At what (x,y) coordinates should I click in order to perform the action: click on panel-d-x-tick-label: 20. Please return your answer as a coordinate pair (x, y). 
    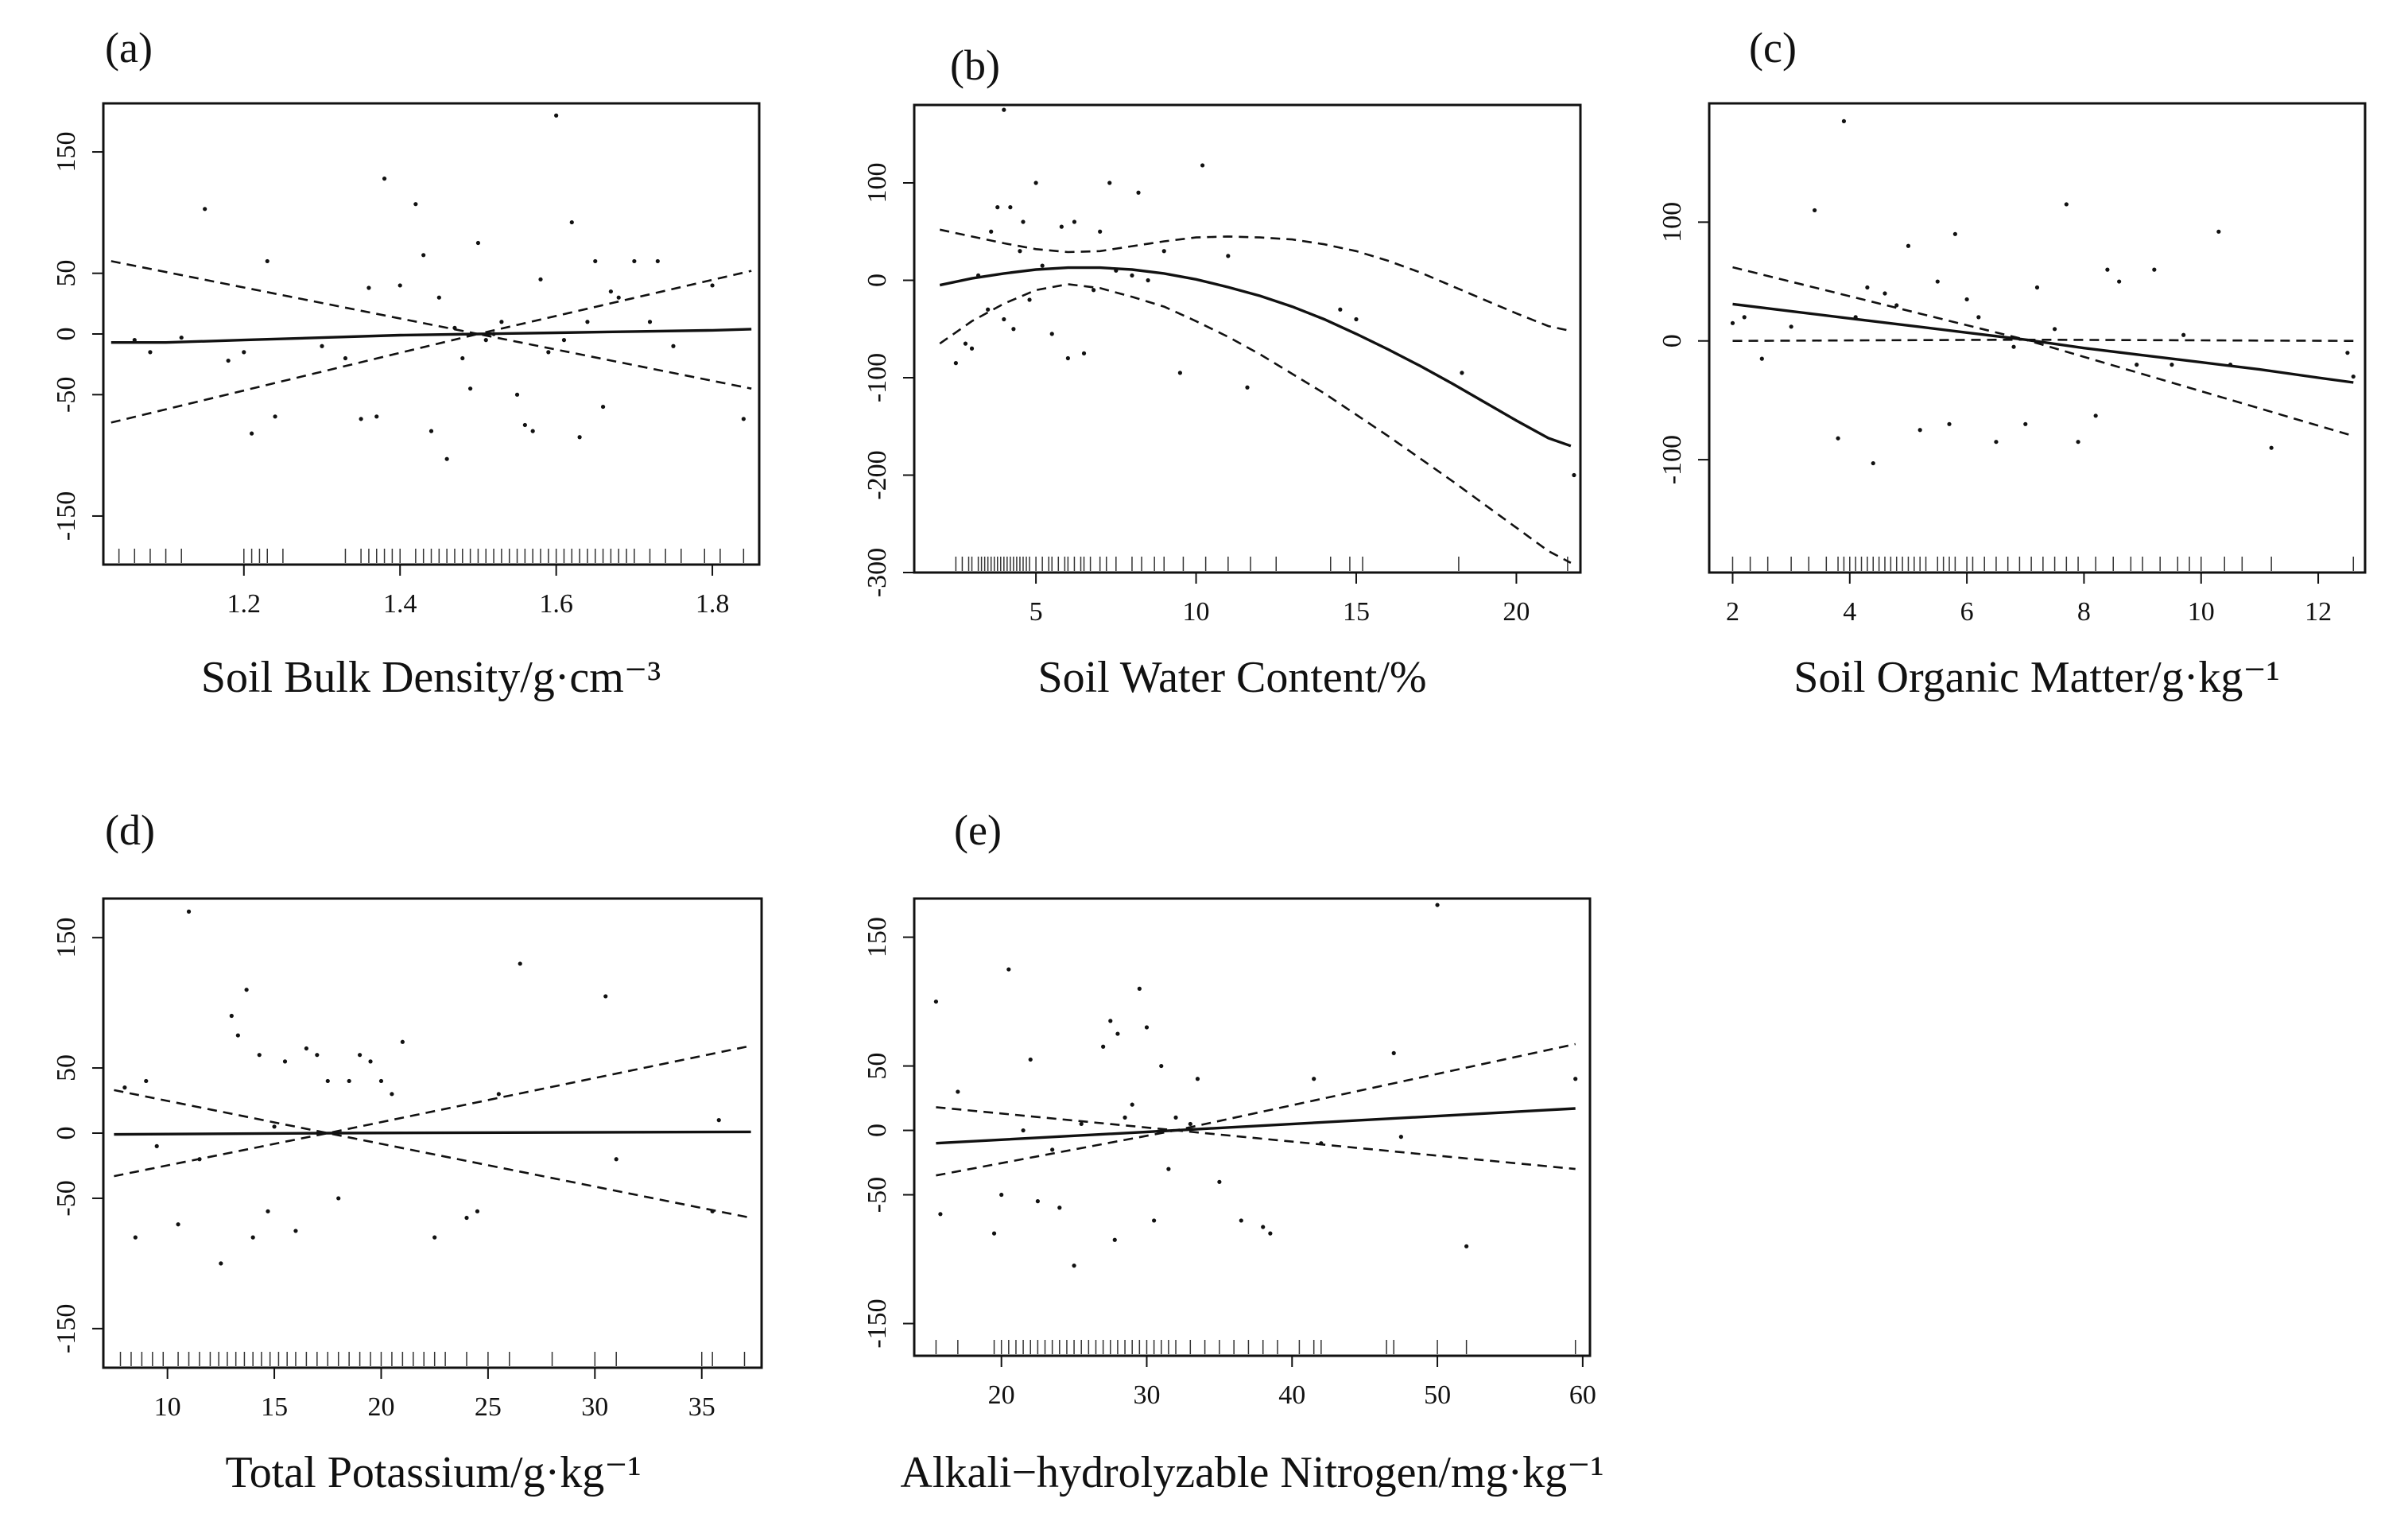
    Looking at the image, I should click on (380, 1407).